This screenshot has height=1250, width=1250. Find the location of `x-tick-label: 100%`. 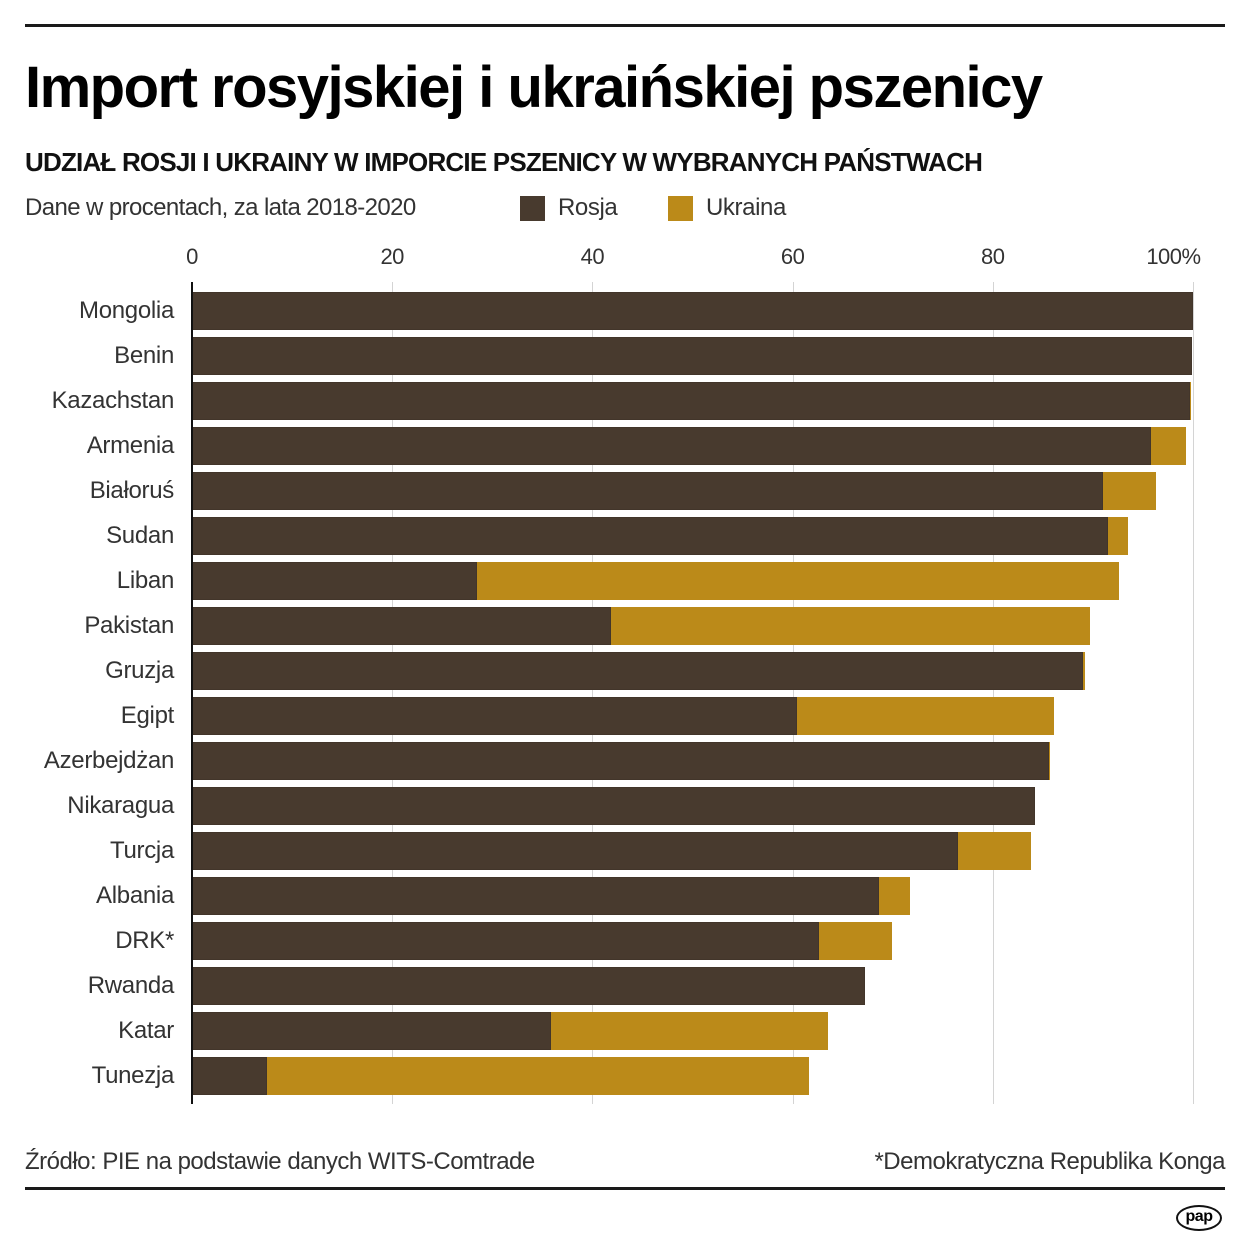

x-tick-label: 100% is located at coordinates (1173, 256).